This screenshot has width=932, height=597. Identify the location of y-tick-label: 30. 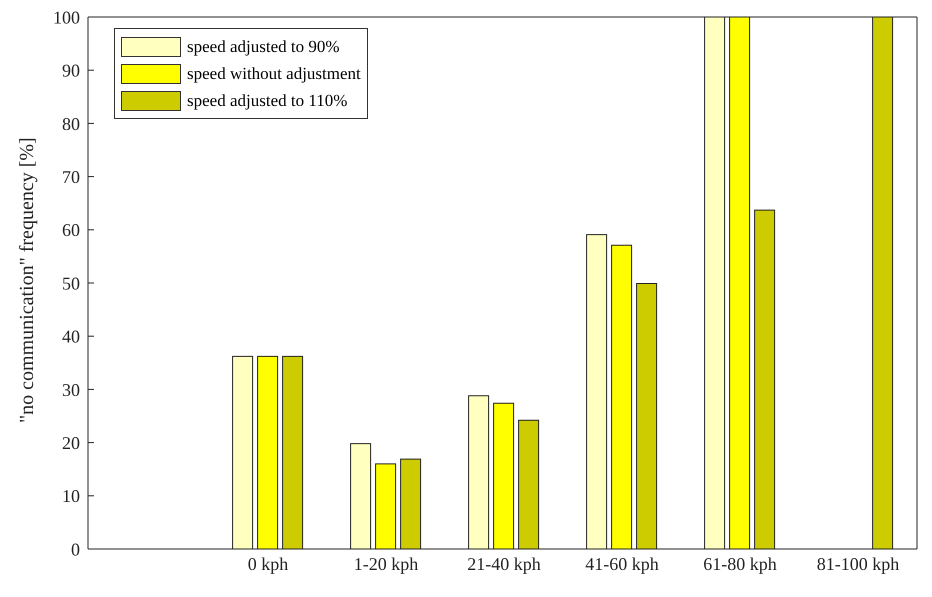
(71, 390).